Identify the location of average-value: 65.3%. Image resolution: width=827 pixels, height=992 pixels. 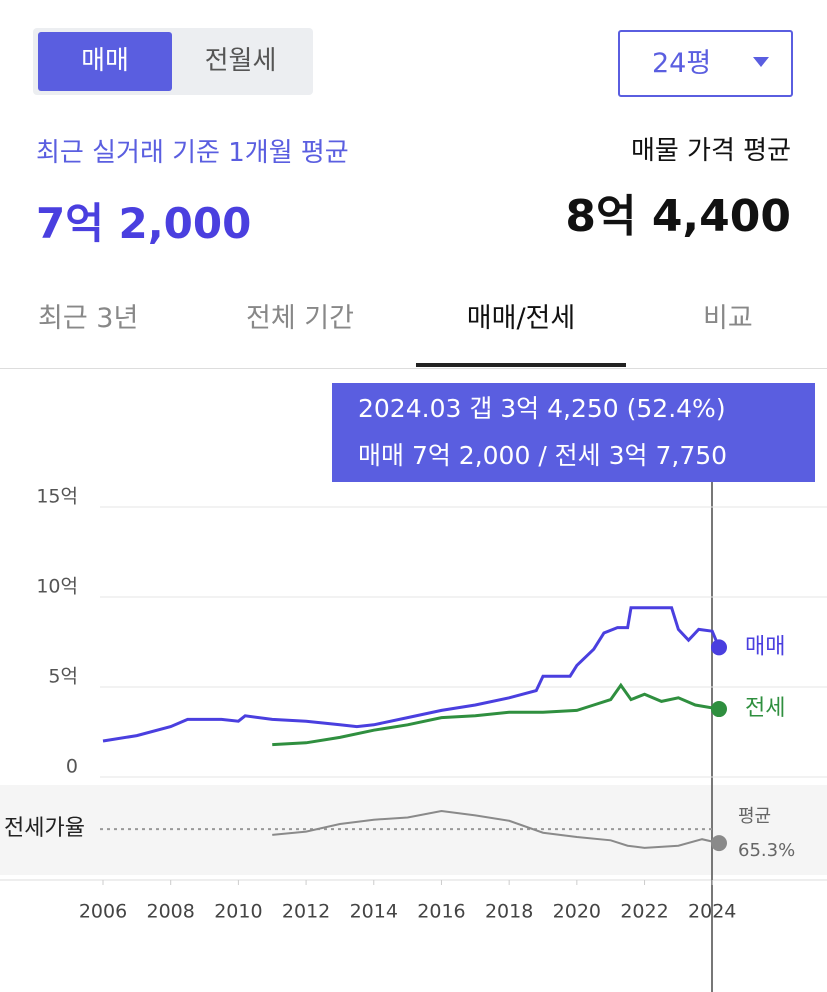
(766, 850).